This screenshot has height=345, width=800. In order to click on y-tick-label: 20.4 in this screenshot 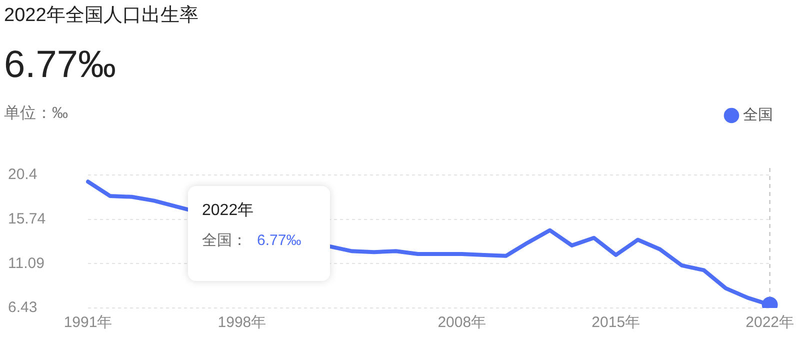, I will do `click(23, 175)`.